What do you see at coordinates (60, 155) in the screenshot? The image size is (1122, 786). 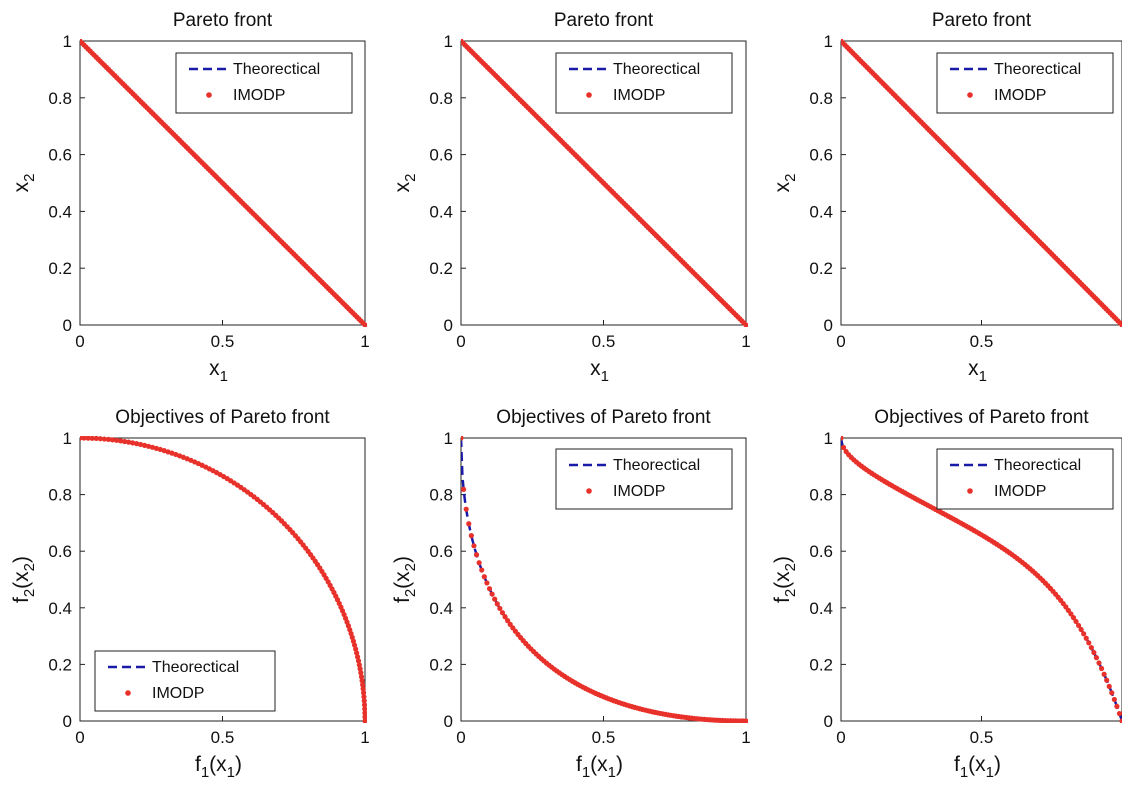 I see `y-tick-label: 0.6` at bounding box center [60, 155].